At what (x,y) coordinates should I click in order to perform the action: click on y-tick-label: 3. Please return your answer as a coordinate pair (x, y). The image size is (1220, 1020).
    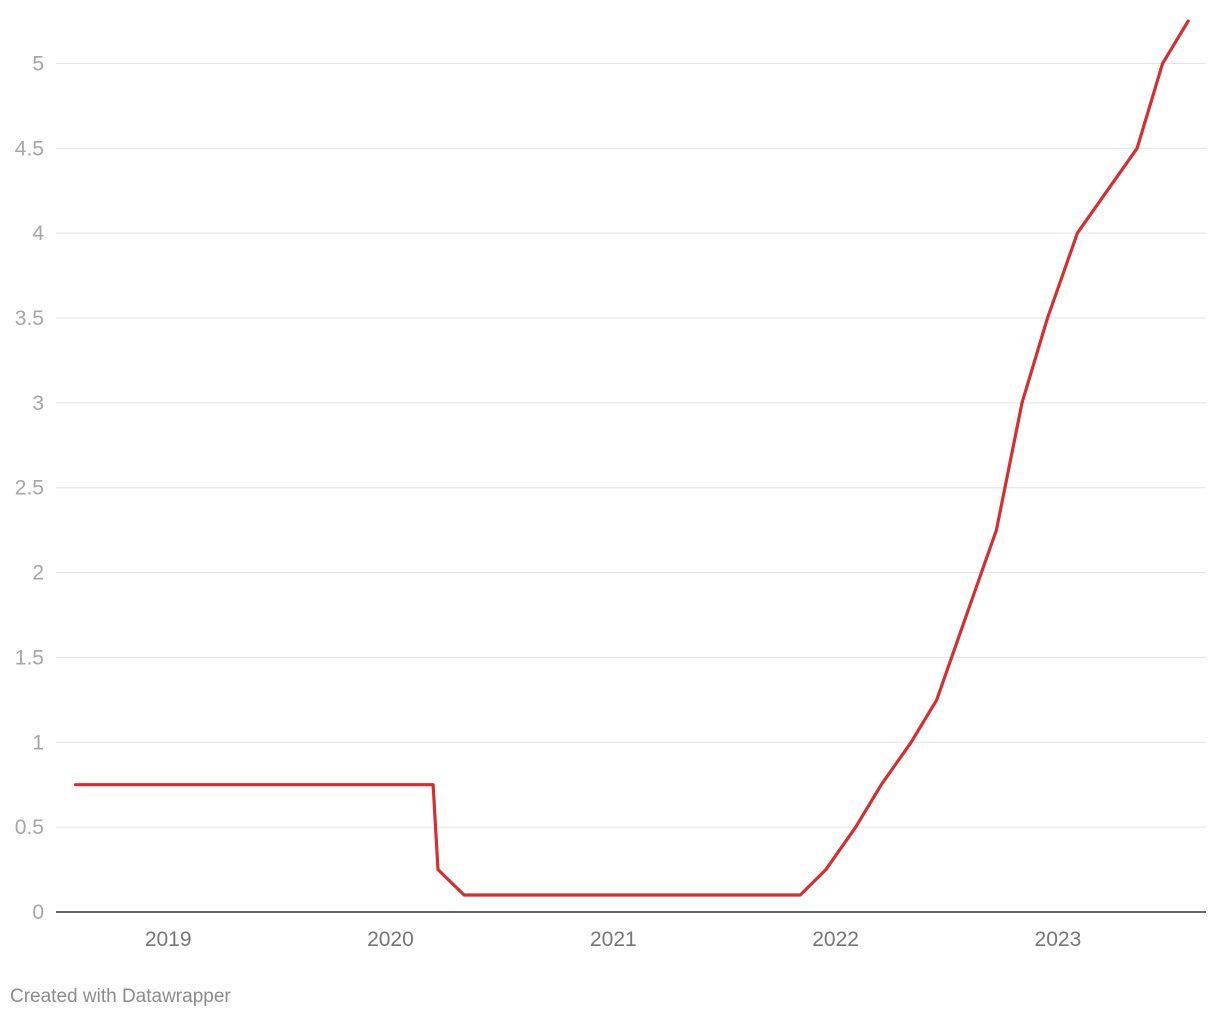
    Looking at the image, I should click on (38, 403).